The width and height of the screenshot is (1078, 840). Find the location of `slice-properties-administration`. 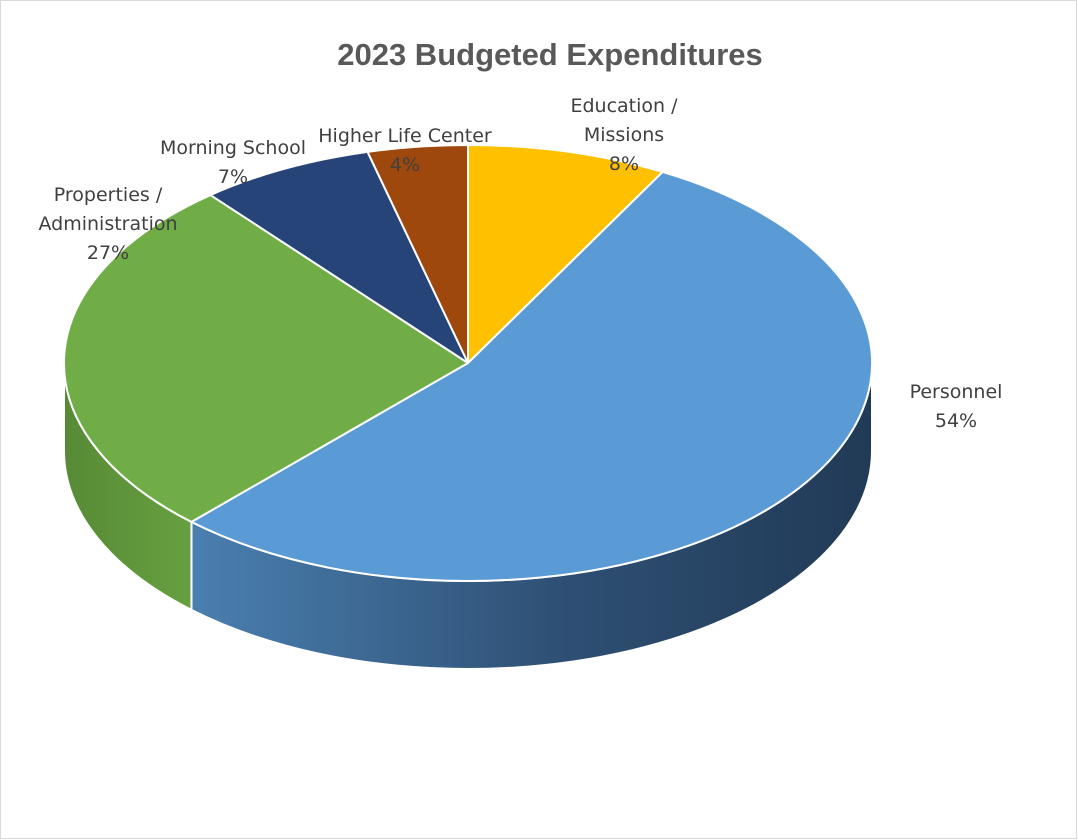

slice-properties-administration is located at coordinates (266, 358).